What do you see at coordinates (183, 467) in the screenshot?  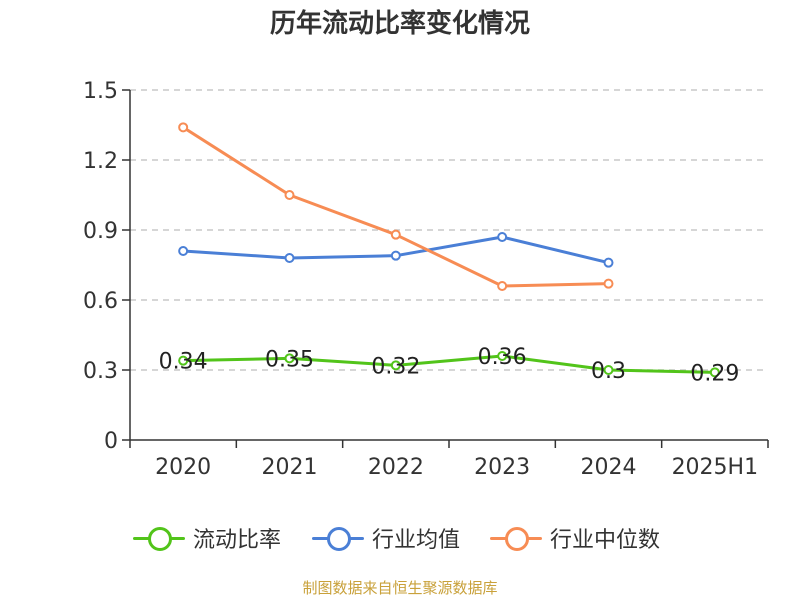 I see `x-tick-label: 2020` at bounding box center [183, 467].